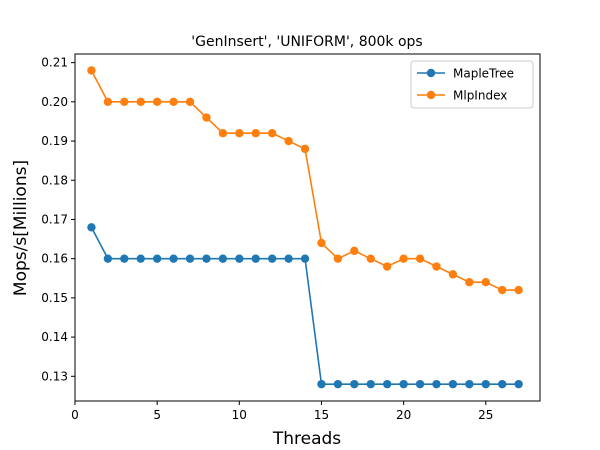  Describe the element at coordinates (75, 415) in the screenshot. I see `x-tick-label: 0` at that location.